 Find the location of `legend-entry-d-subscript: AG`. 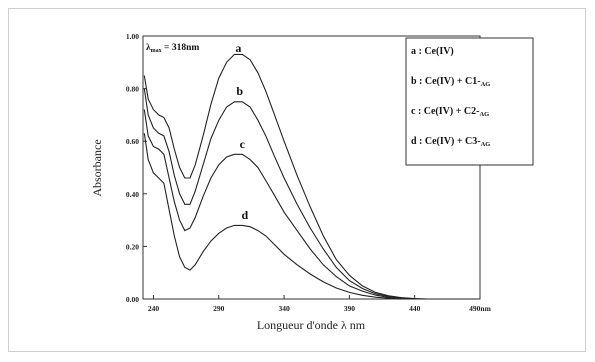

legend-entry-d-subscript: AG is located at coordinates (486, 144).